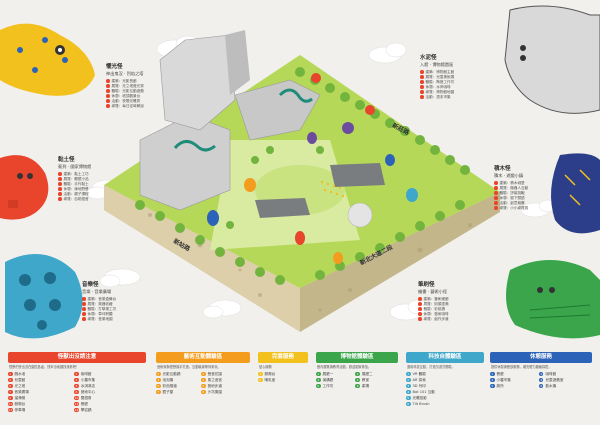 Image resolution: width=600 pixels, height=425 pixels. I want to click on legend-item: 1 戲水池, so click(17, 374).